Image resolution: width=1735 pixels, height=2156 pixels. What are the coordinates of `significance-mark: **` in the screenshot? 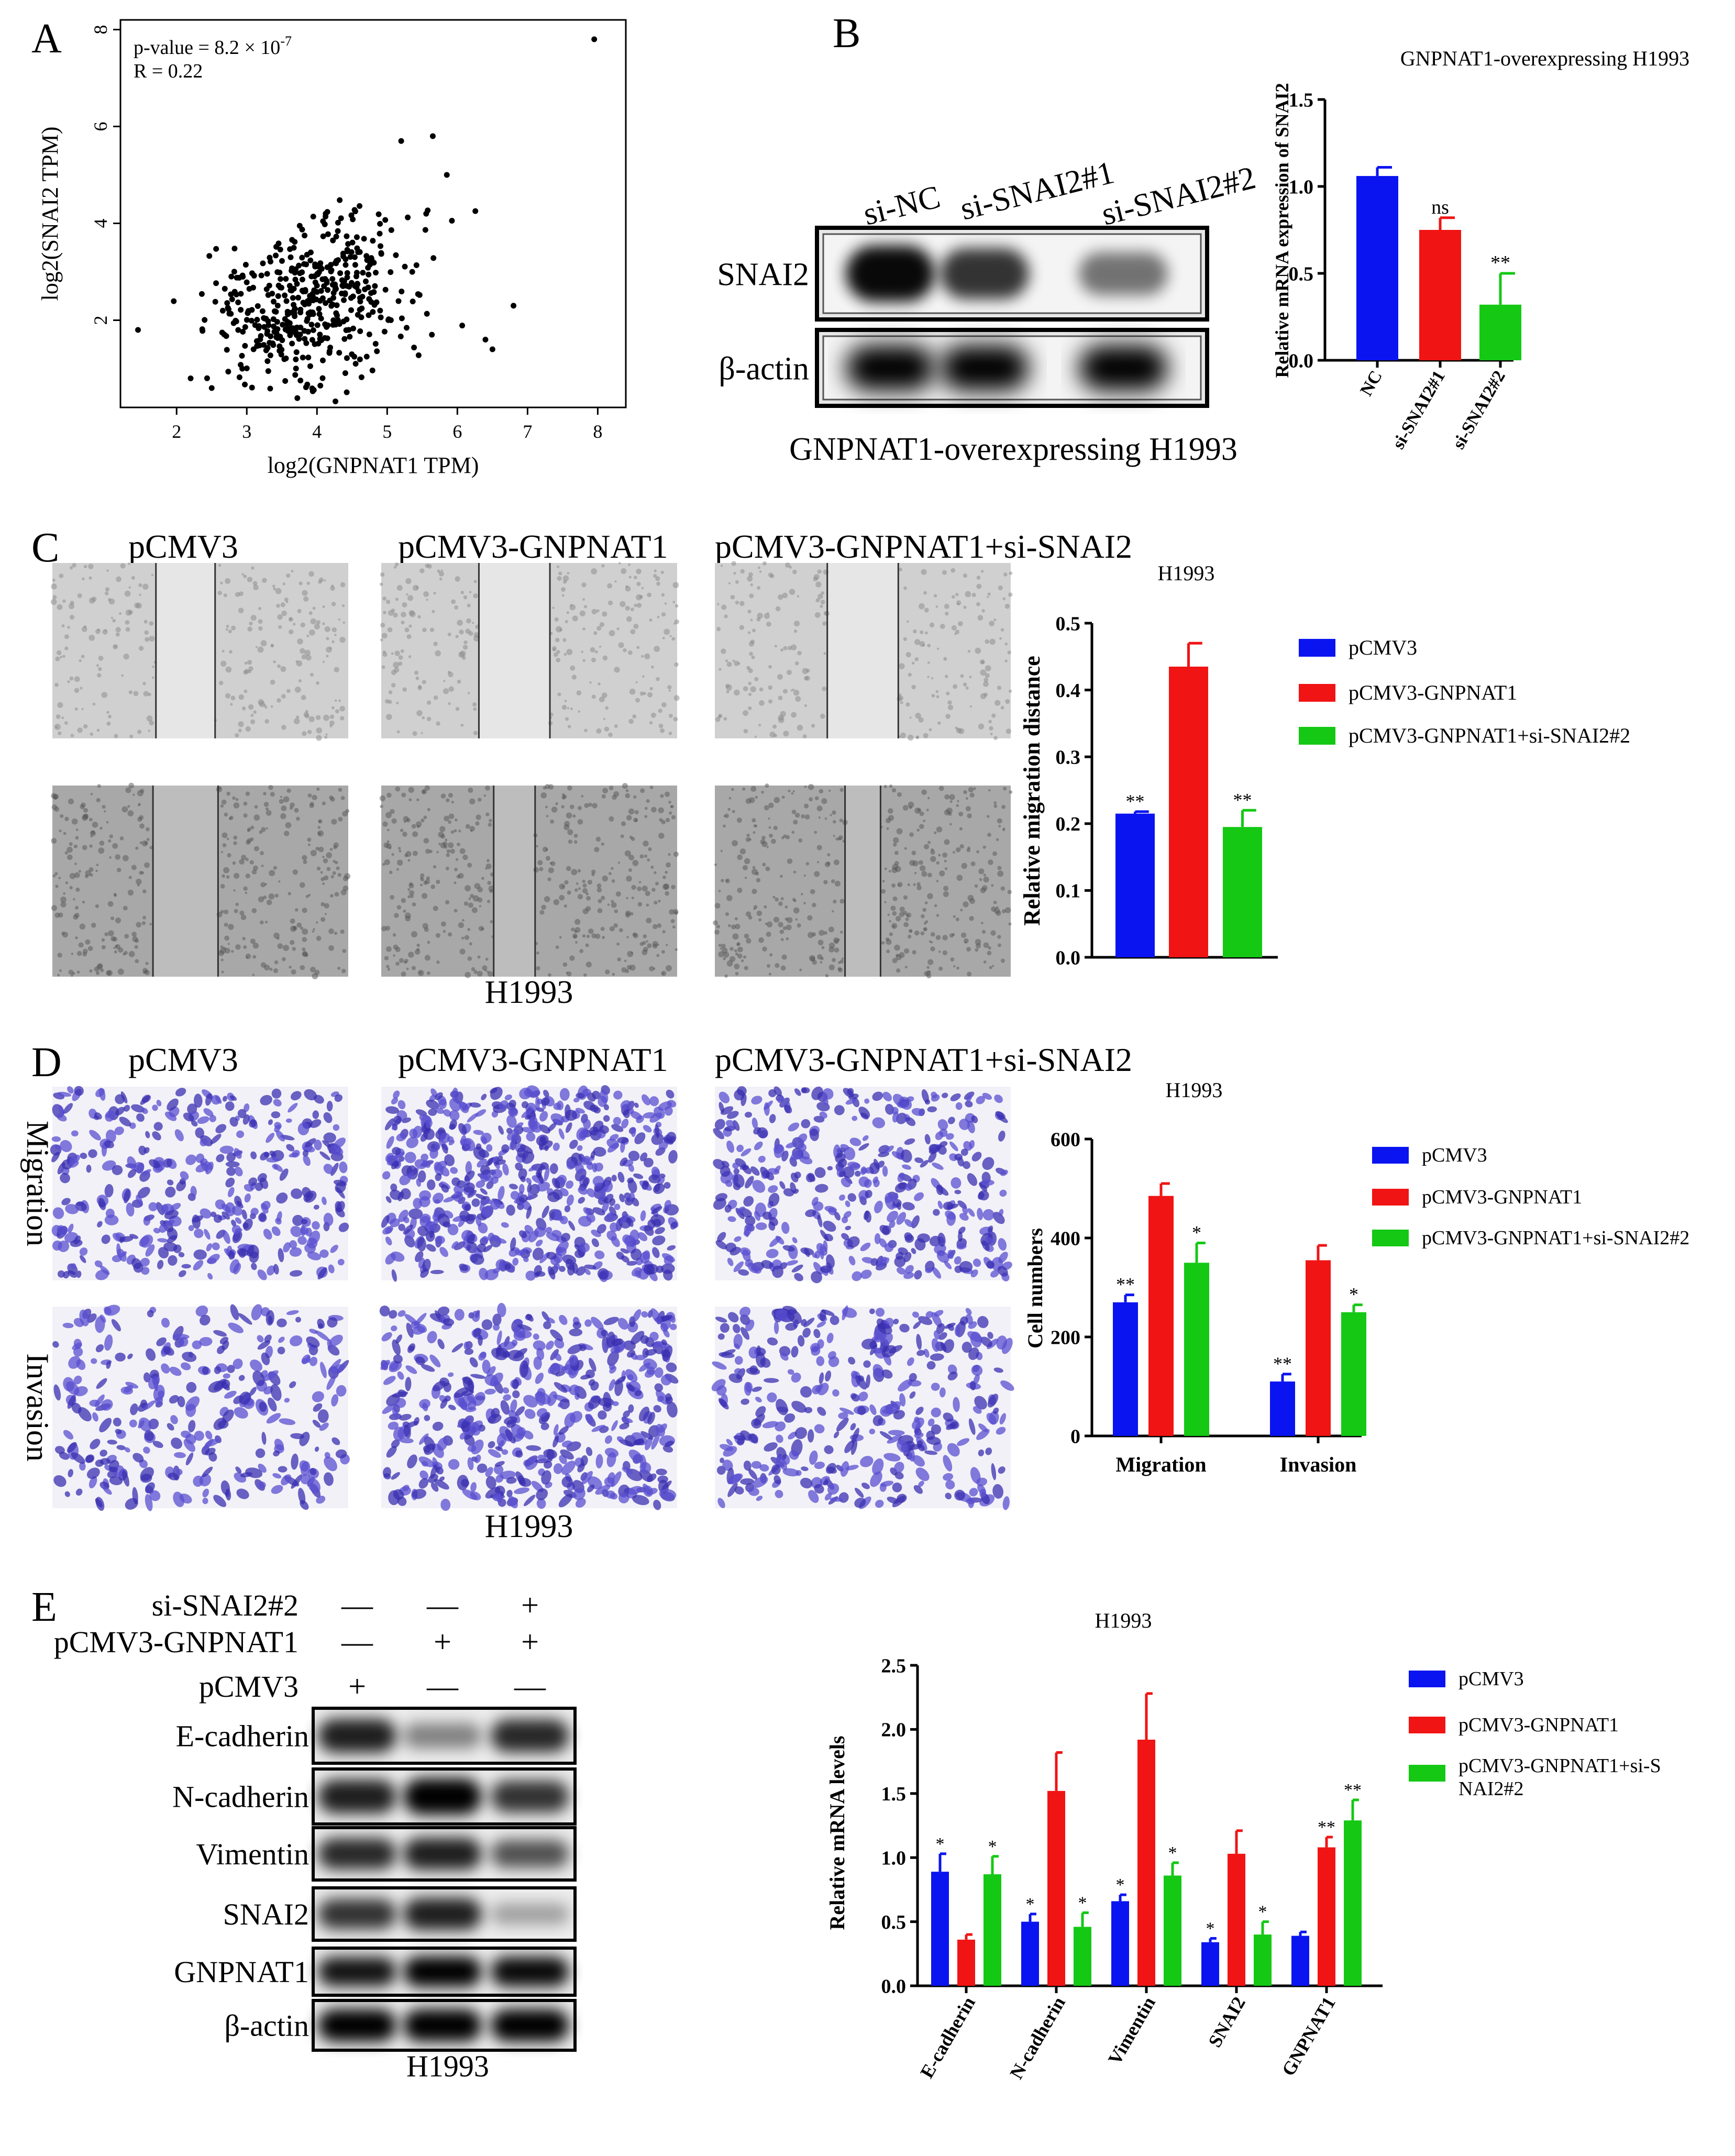 It's located at (1242, 799).